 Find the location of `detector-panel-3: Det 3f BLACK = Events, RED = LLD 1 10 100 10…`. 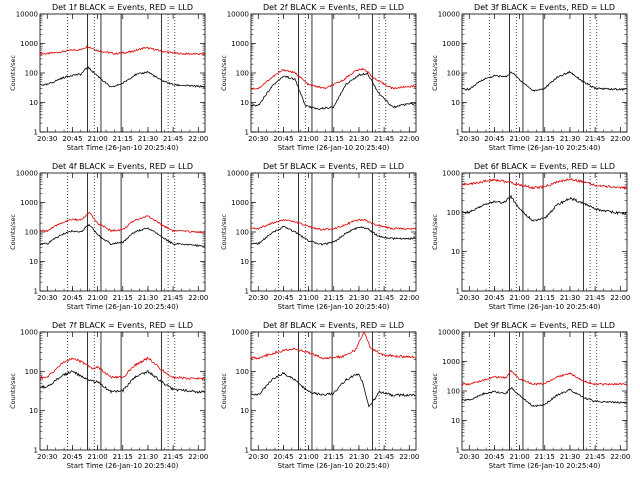

detector-panel-3: Det 3f BLACK = Events, RED = LLD 1 10 100 10… is located at coordinates (530, 77).